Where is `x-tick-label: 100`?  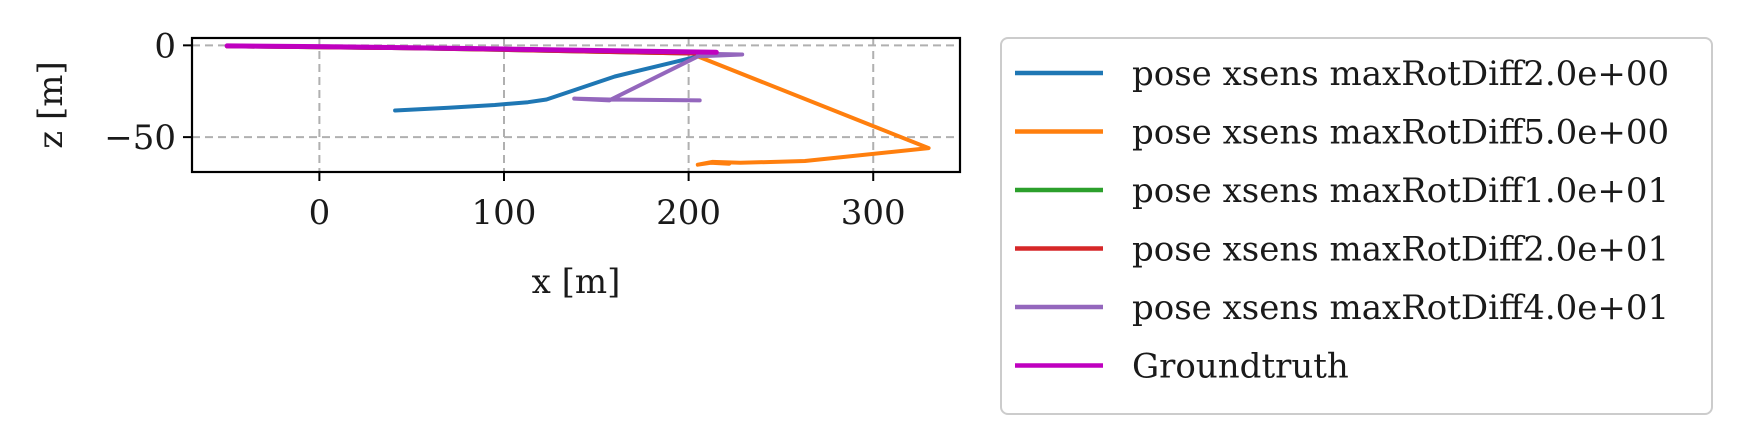 x-tick-label: 100 is located at coordinates (504, 213).